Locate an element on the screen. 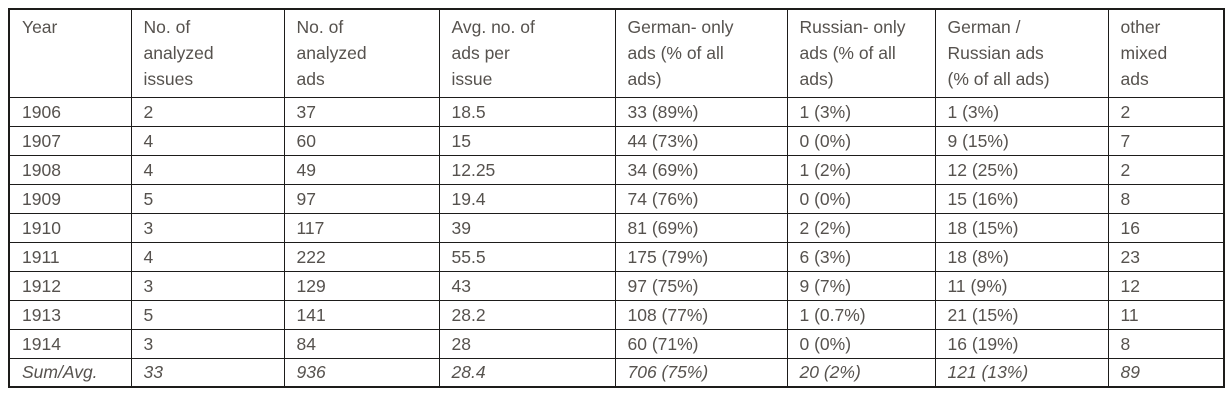 The height and width of the screenshot is (402, 1231). table-cell: 60 is located at coordinates (361, 140).